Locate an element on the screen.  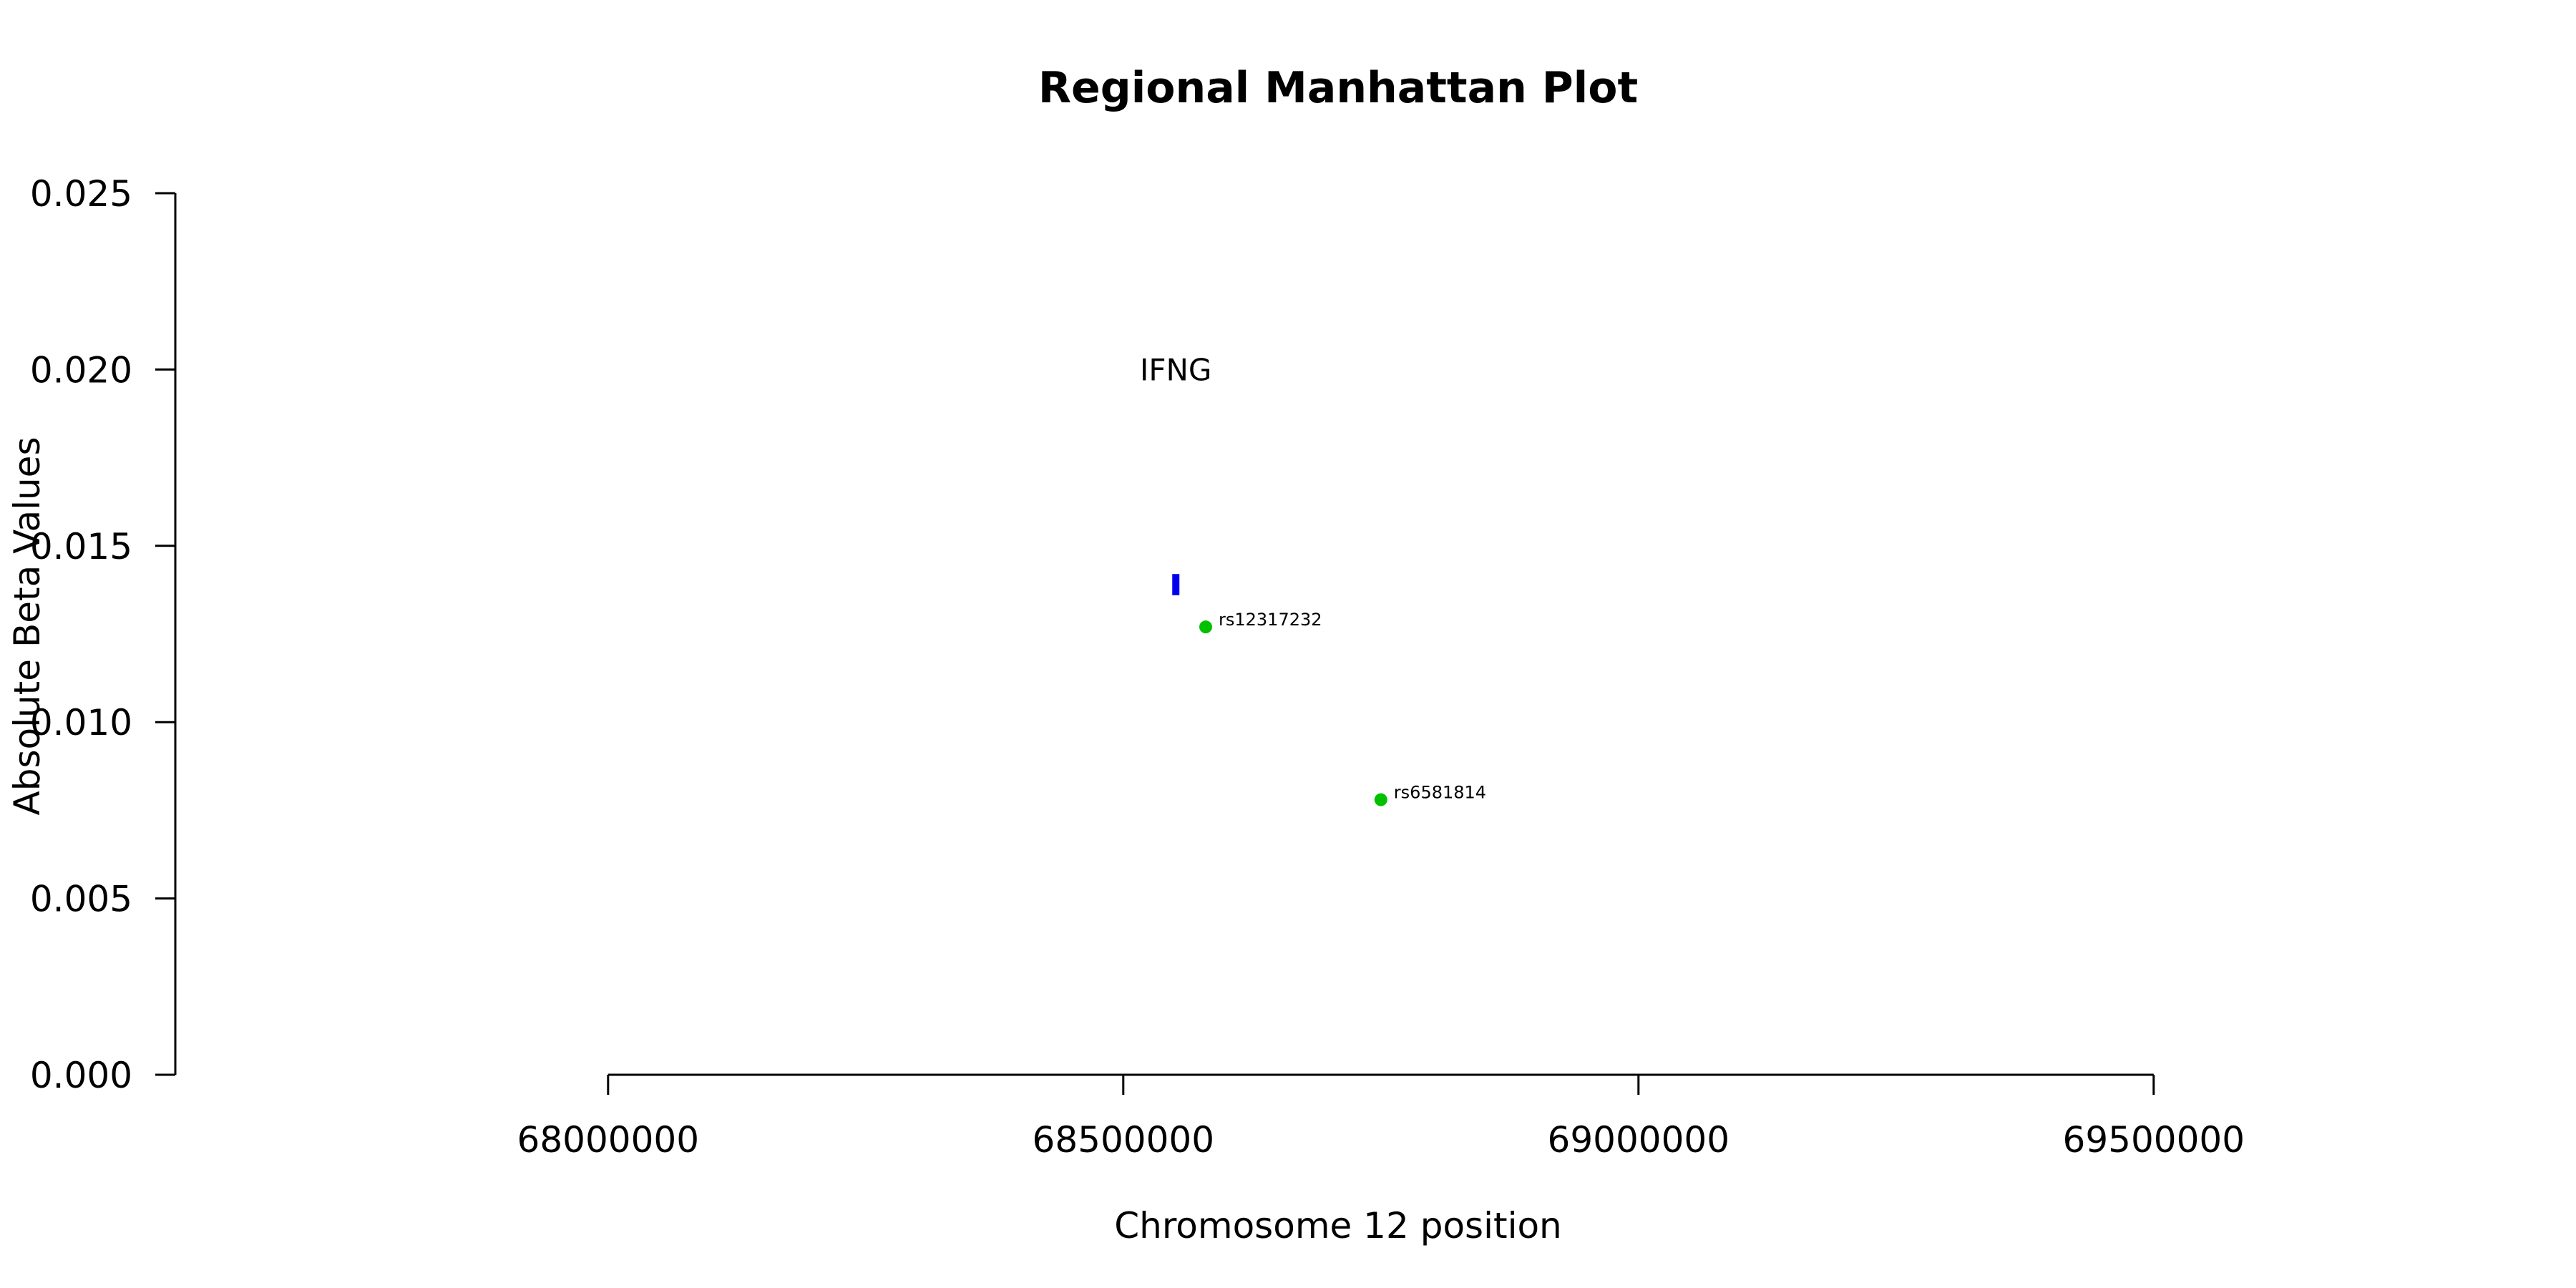
x-tick-label: 69500000 is located at coordinates (2154, 1140).